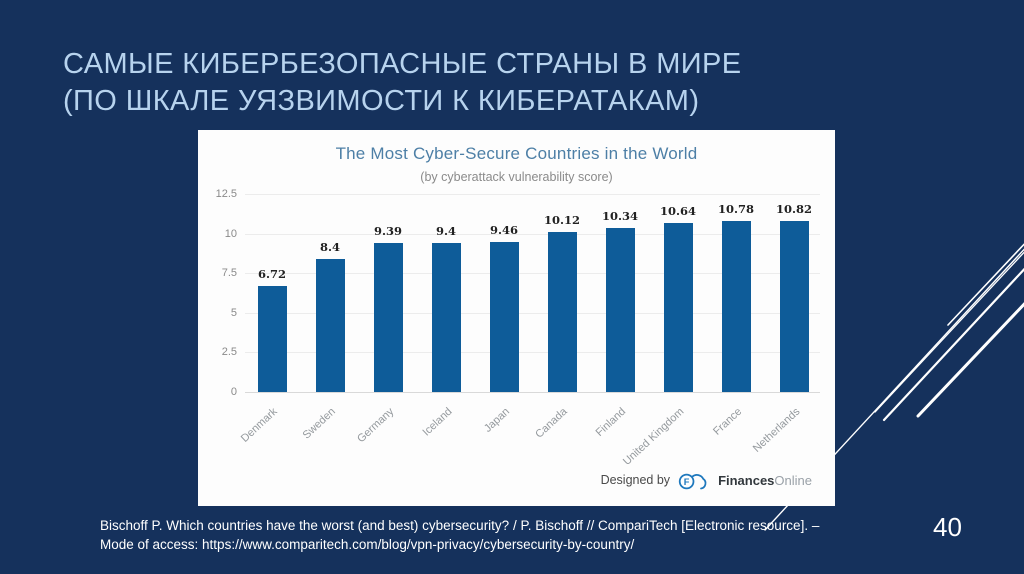 This screenshot has width=1024, height=574. I want to click on bar-value-label: 10.82, so click(794, 208).